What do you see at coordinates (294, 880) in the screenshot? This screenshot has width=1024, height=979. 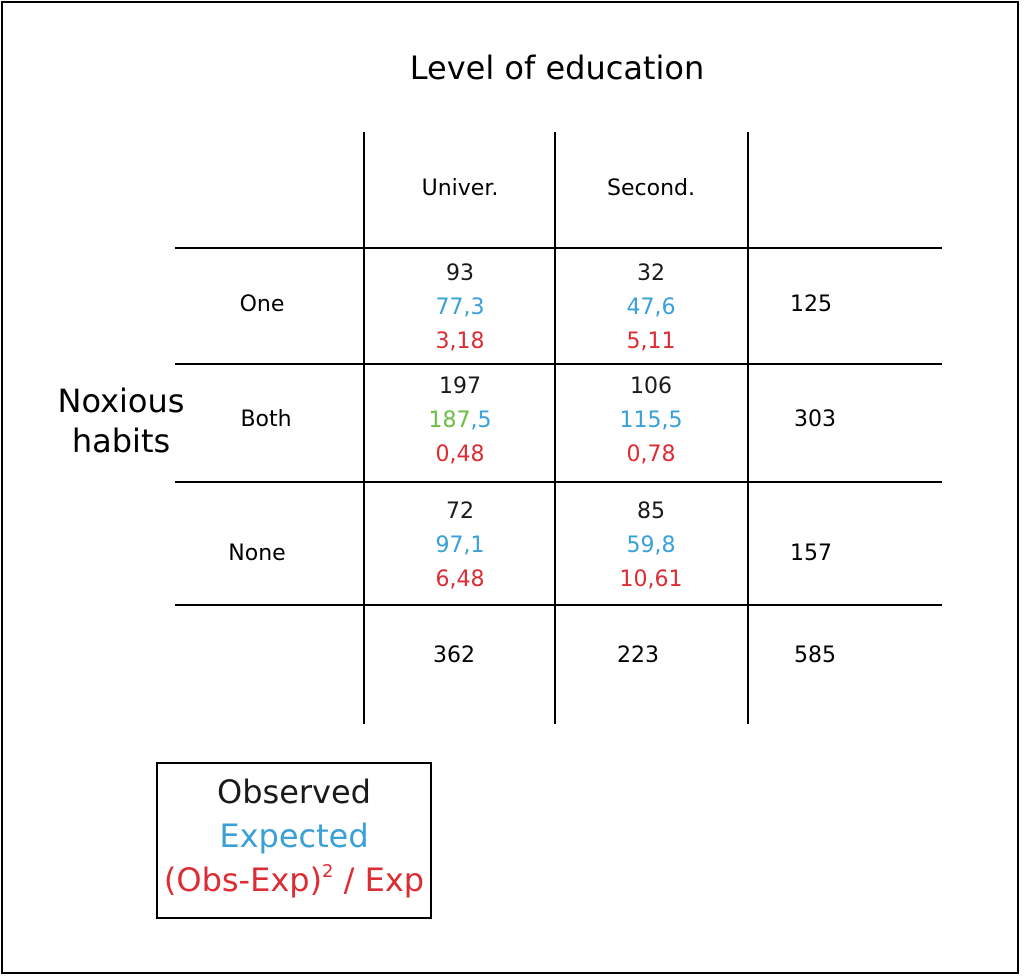 I see `legend-chi-component: (Obs-Exp)2 / Exp` at bounding box center [294, 880].